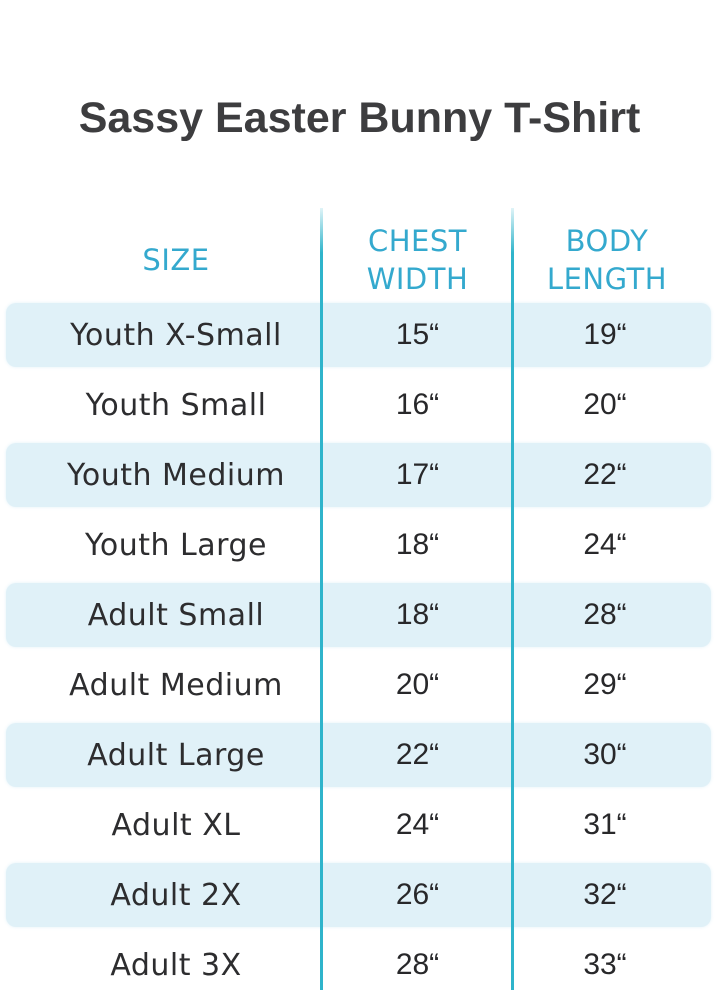  I want to click on table-row: Adult Small 18“ 28“, so click(359, 615).